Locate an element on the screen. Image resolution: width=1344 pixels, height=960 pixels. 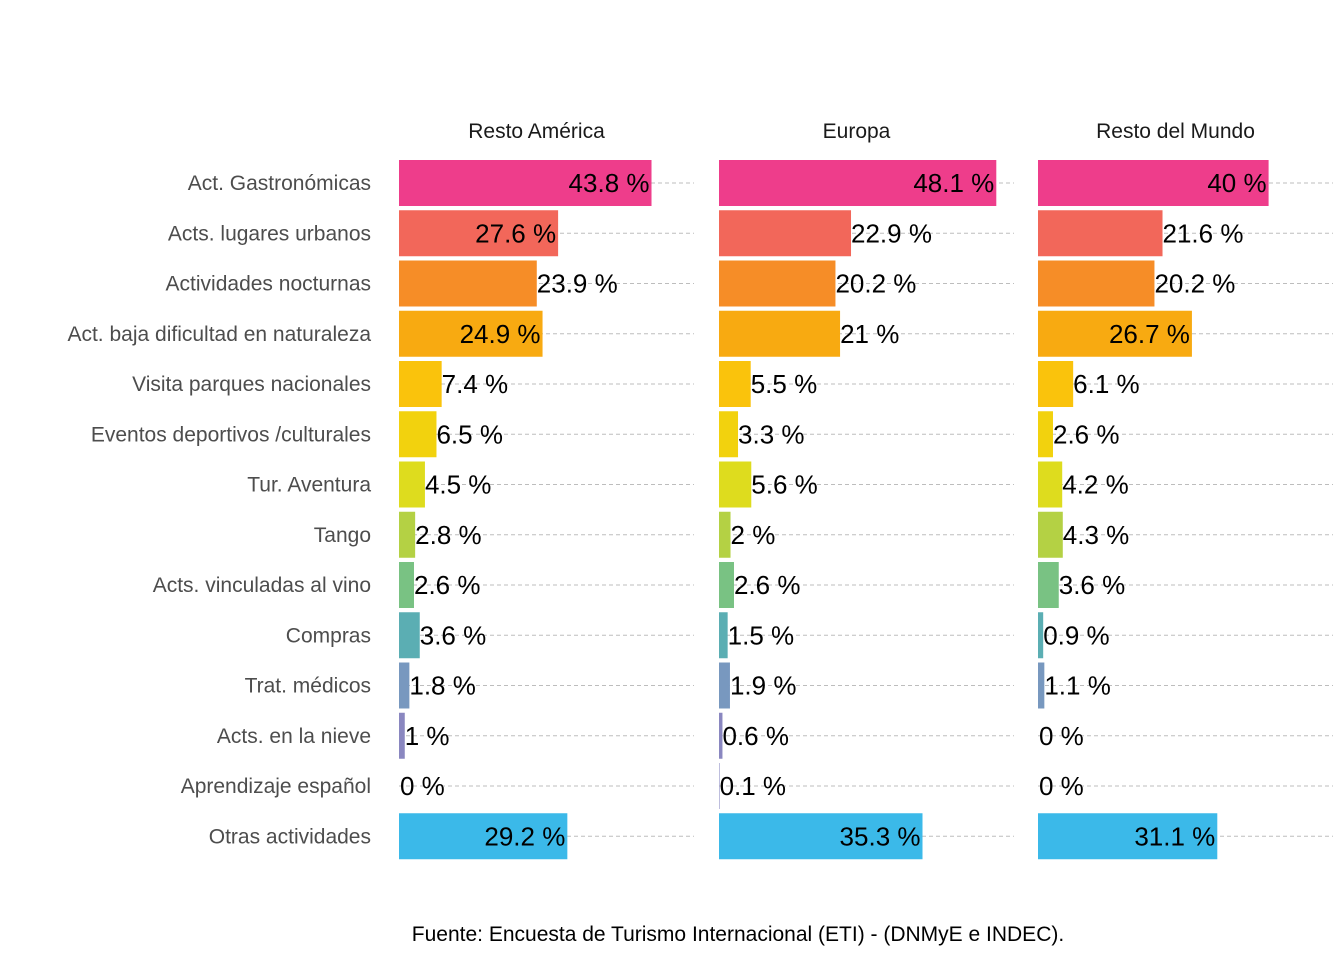
data-label: 23.9 % is located at coordinates (577, 284).